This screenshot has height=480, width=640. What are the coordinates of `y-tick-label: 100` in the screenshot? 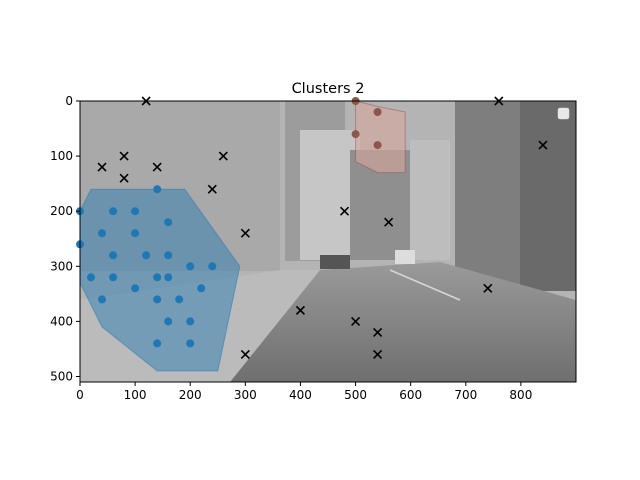 It's located at (61, 156).